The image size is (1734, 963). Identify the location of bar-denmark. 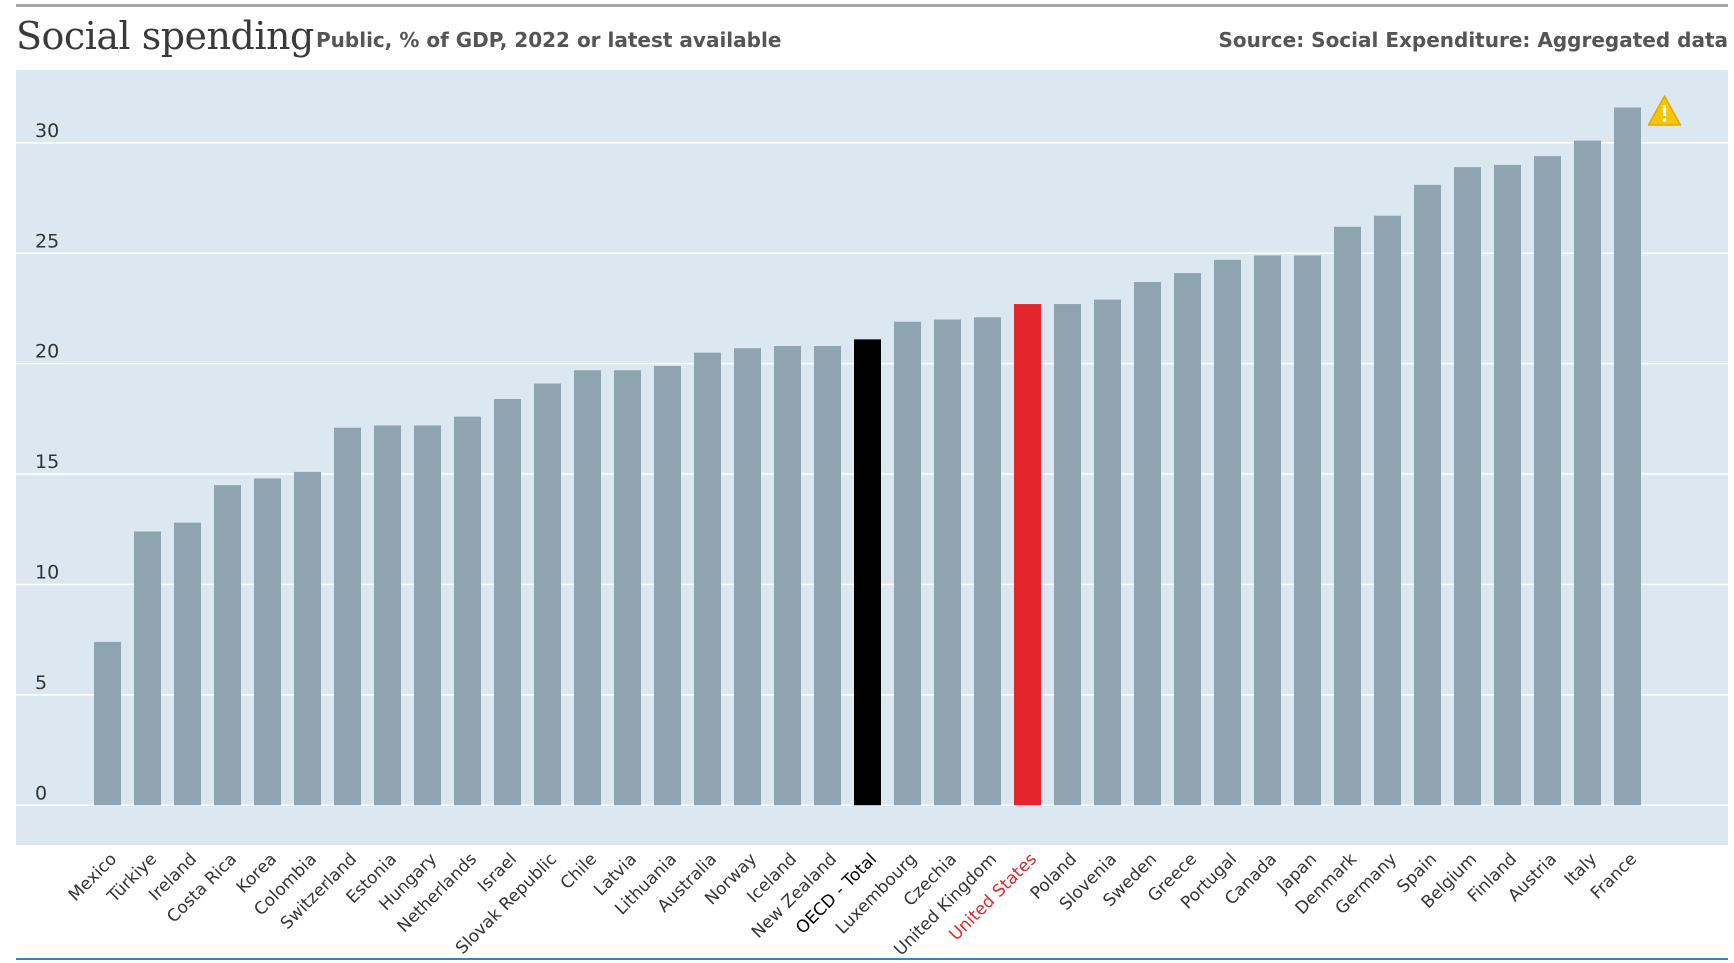
(1347, 516).